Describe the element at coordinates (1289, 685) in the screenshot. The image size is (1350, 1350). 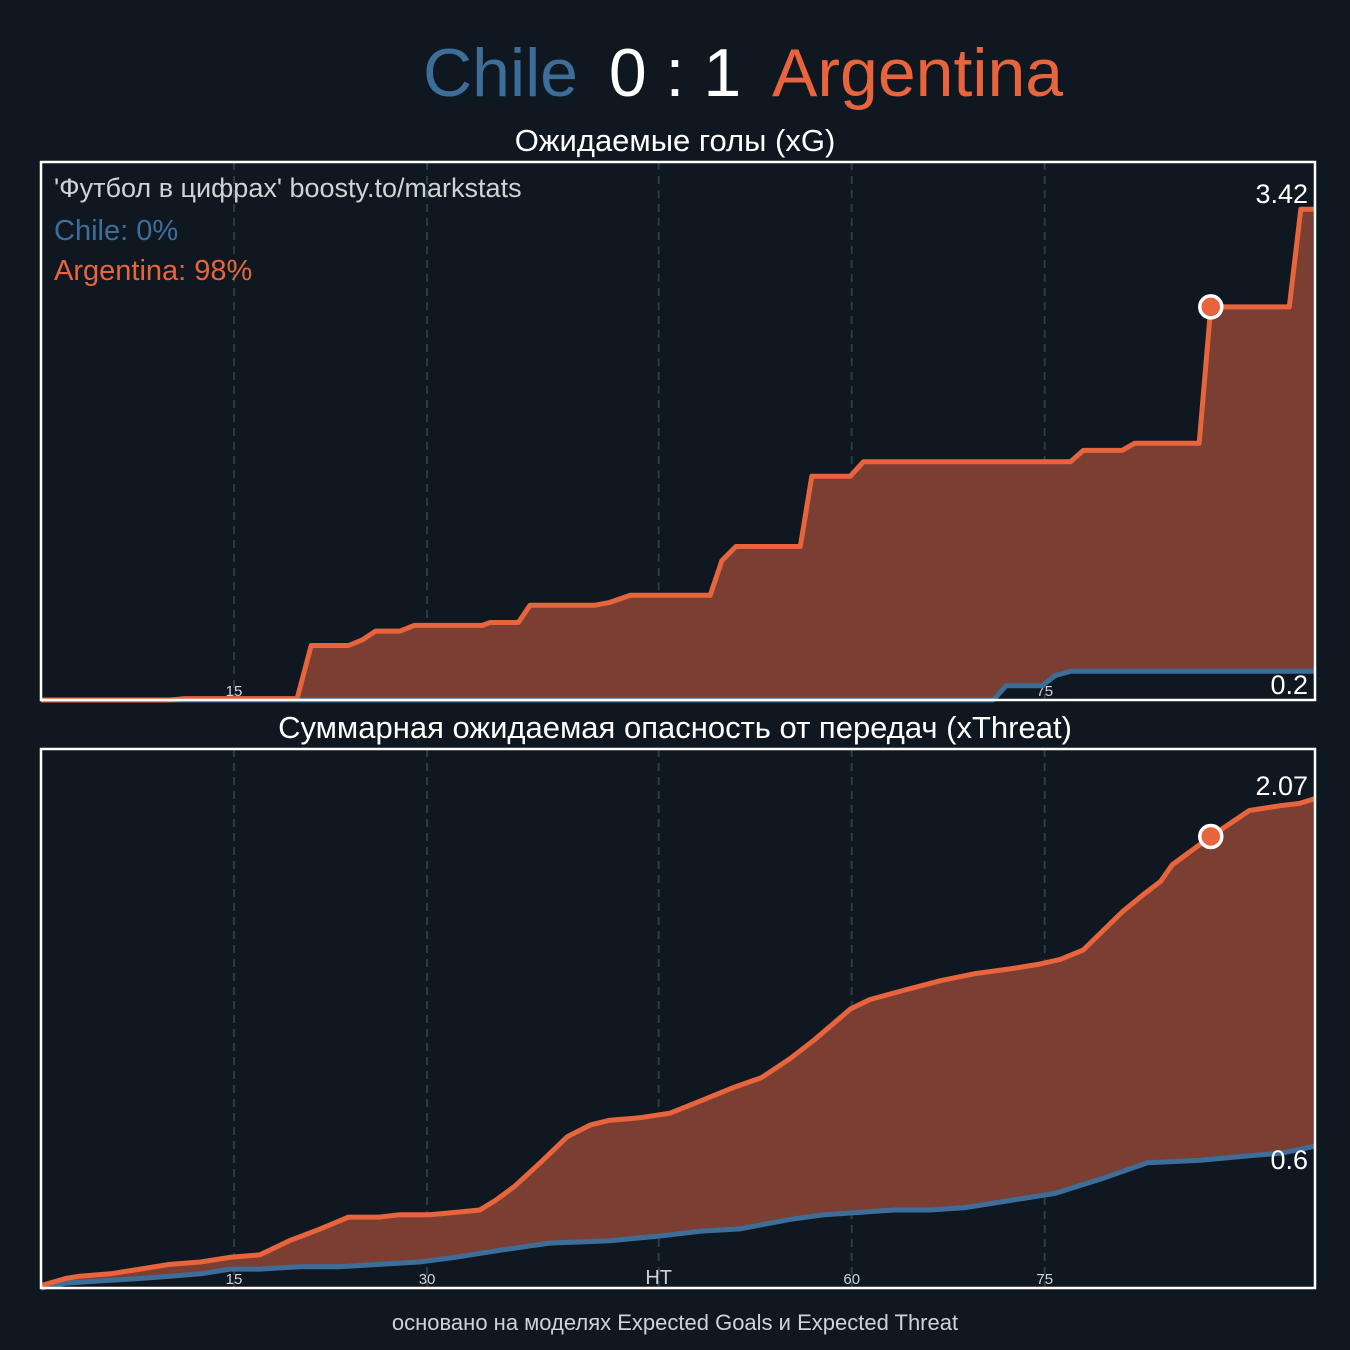
I see `xg-home-end-label: 0.2` at that location.